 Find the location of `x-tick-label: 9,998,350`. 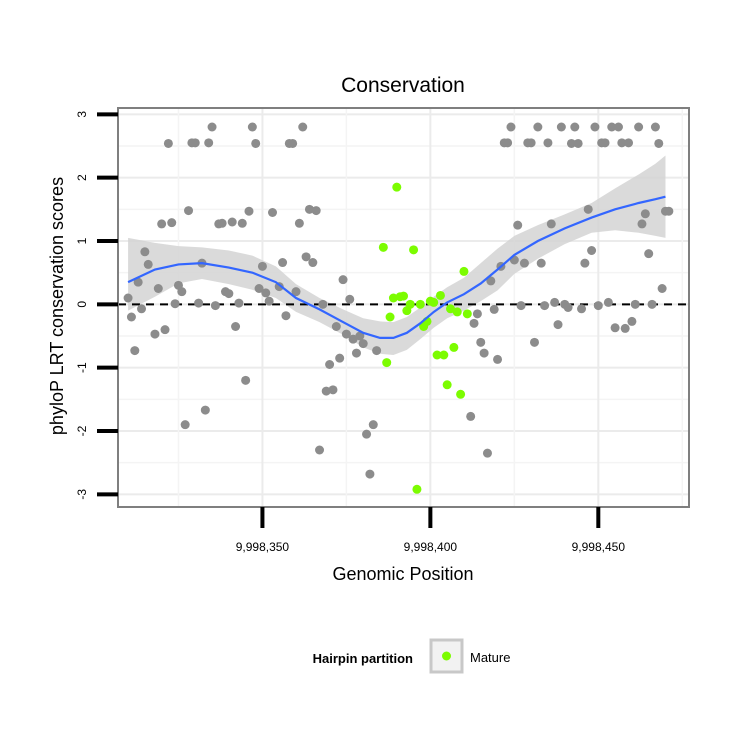

x-tick-label: 9,998,350 is located at coordinates (263, 547).